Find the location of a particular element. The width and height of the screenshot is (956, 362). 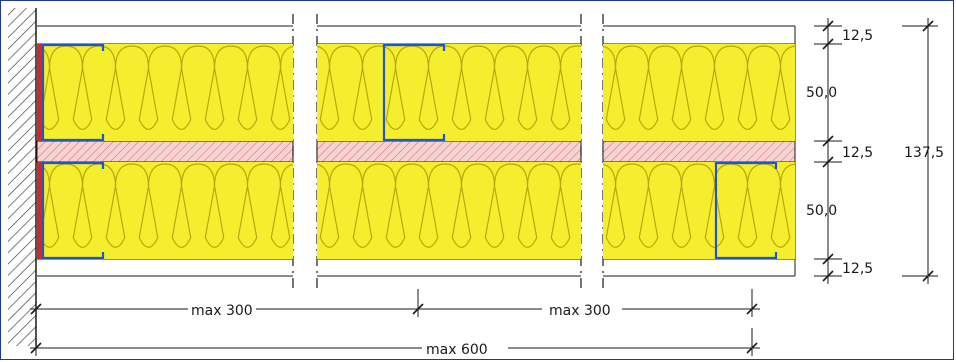

dim-span-2-label: max 300 is located at coordinates (580, 311).